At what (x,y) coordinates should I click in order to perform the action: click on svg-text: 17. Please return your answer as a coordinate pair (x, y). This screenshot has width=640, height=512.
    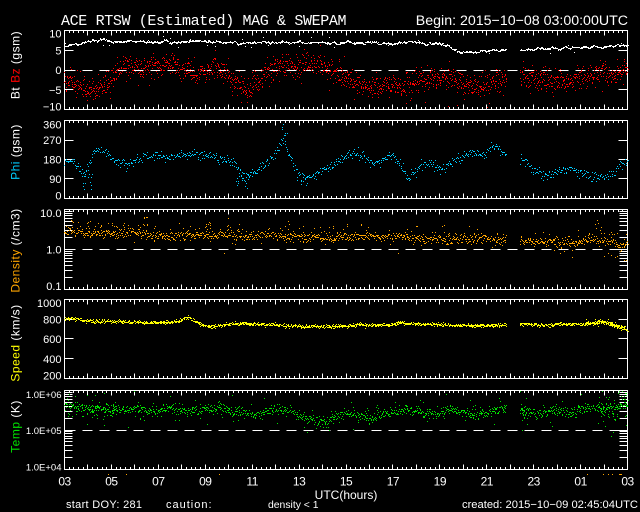
    Looking at the image, I should click on (393, 482).